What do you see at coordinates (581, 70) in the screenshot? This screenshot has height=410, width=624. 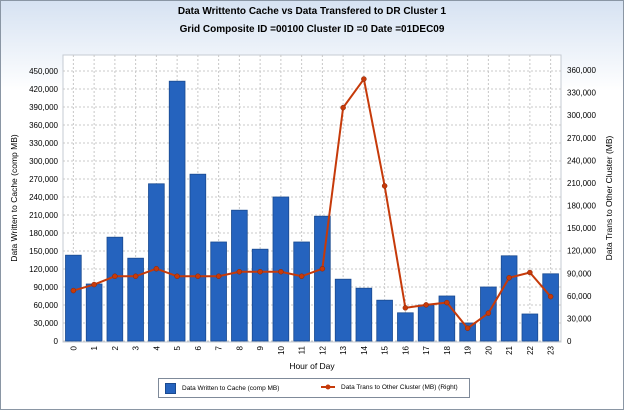 I see `y-right-tick-label: 360,000` at bounding box center [581, 70].